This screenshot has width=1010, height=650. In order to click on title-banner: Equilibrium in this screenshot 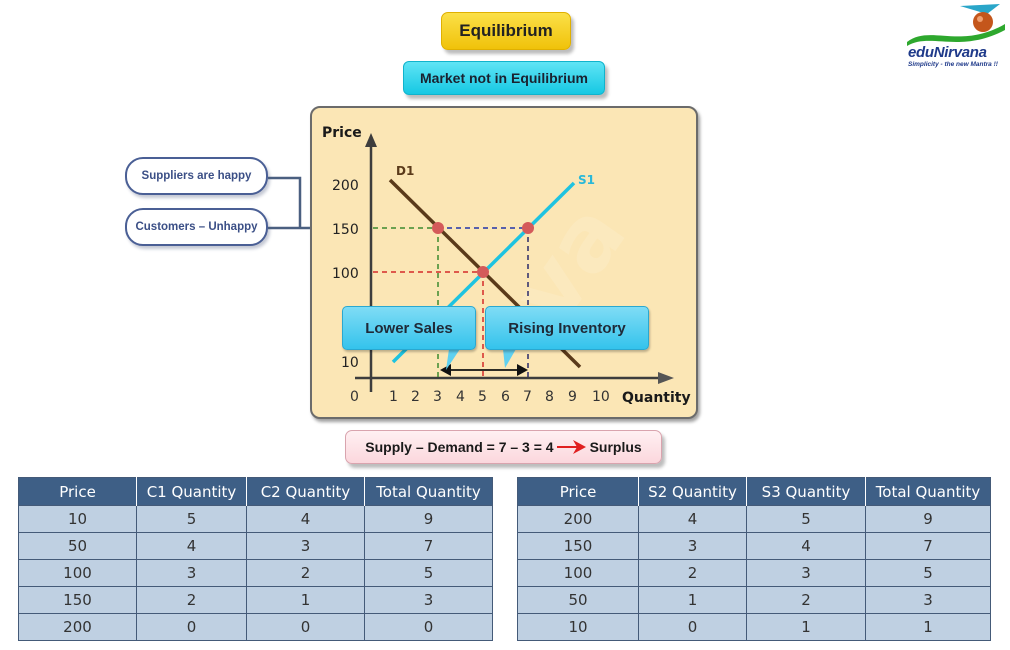, I will do `click(506, 31)`.